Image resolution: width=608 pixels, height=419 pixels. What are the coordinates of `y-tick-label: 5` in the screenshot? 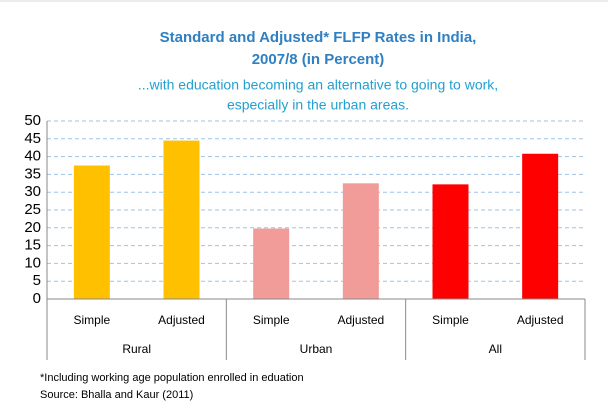 It's located at (37, 280).